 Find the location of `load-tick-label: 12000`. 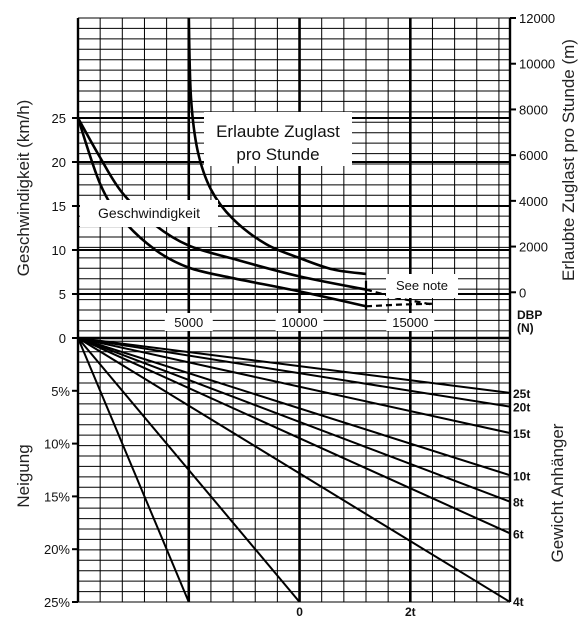

load-tick-label: 12000 is located at coordinates (537, 18).